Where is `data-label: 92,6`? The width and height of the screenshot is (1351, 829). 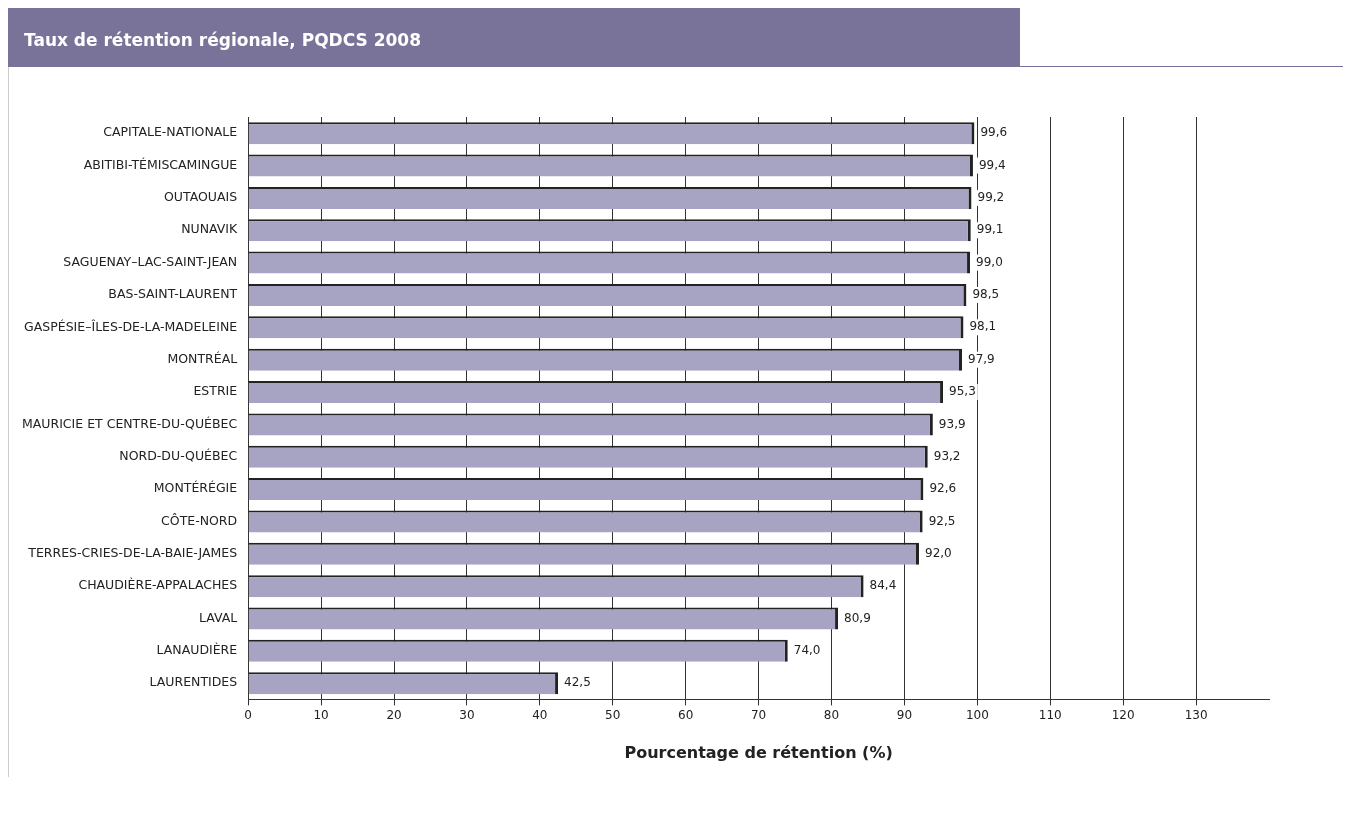 data-label: 92,6 is located at coordinates (943, 488).